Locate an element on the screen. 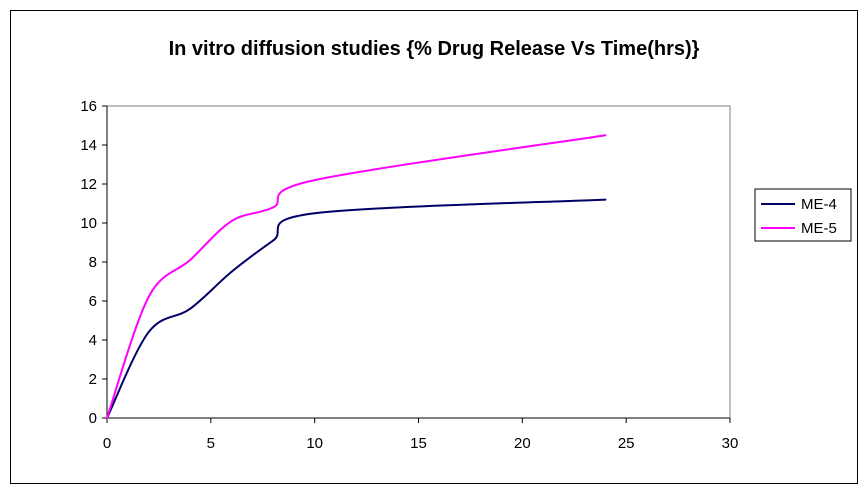  y-tick-label: 16 is located at coordinates (88, 106).